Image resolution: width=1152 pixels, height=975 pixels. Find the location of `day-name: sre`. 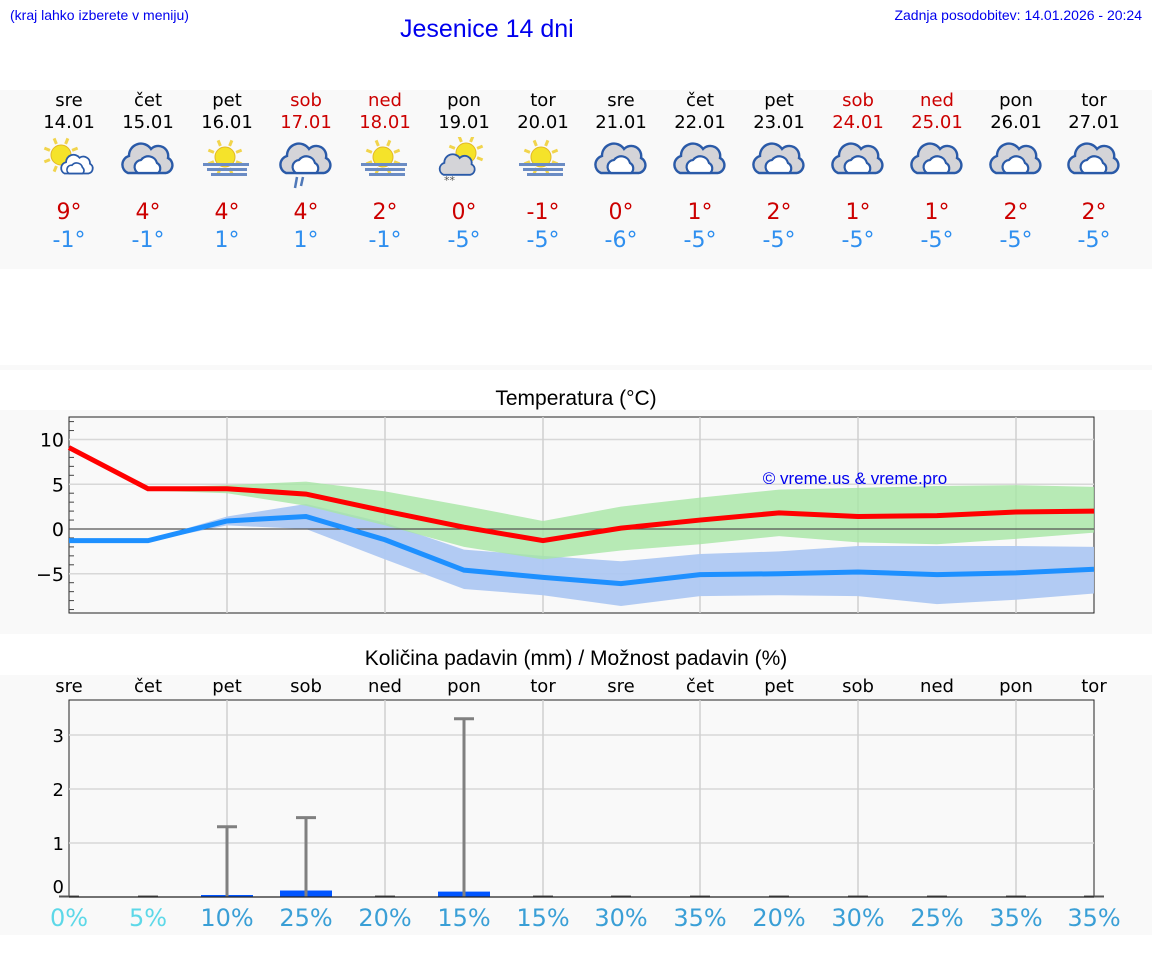

day-name: sre is located at coordinates (621, 100).